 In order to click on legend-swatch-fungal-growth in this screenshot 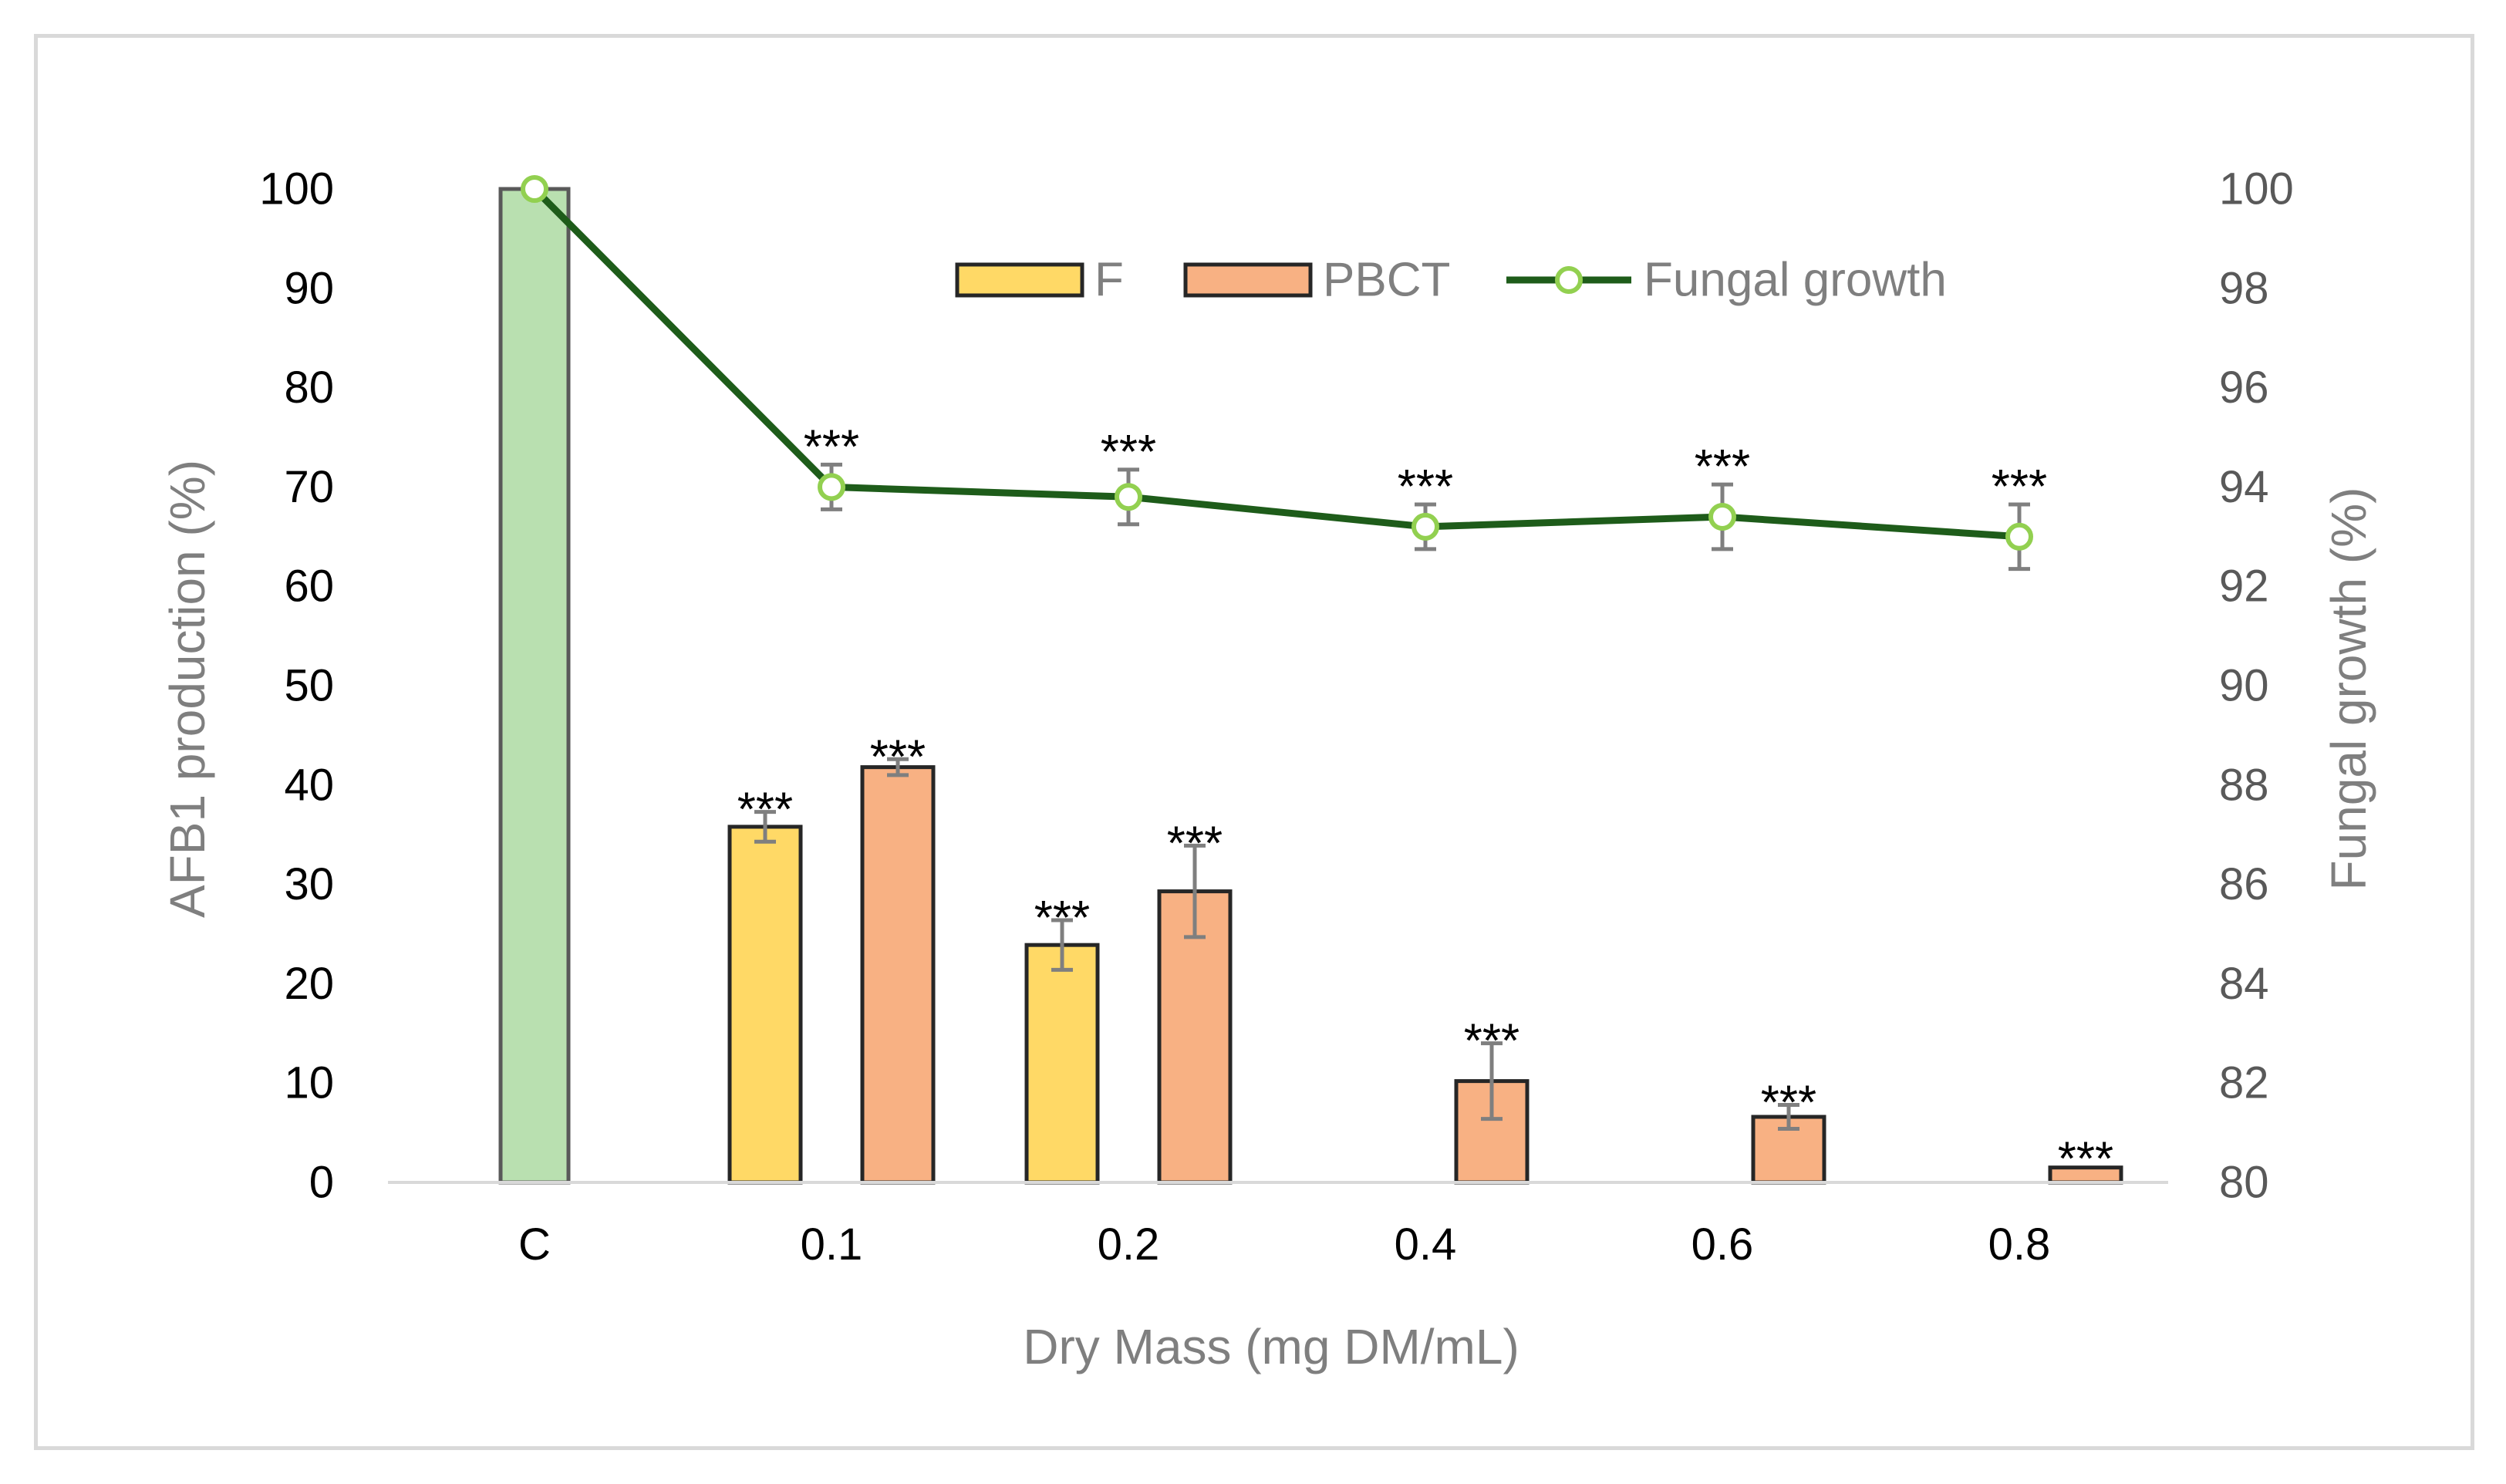, I will do `click(1568, 280)`.